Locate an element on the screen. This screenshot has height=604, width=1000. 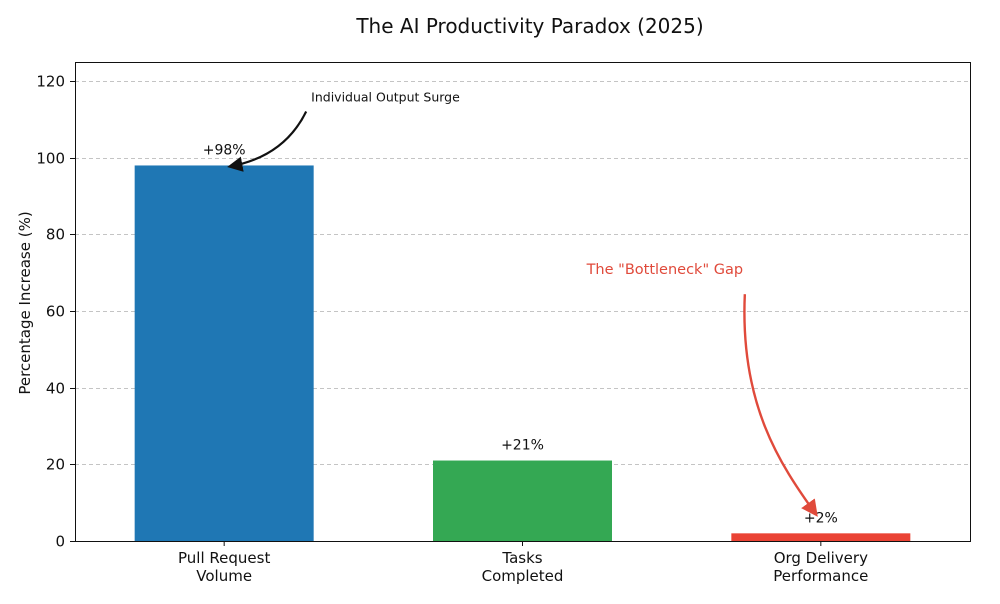
y-tick-label: 0 is located at coordinates (60, 542).